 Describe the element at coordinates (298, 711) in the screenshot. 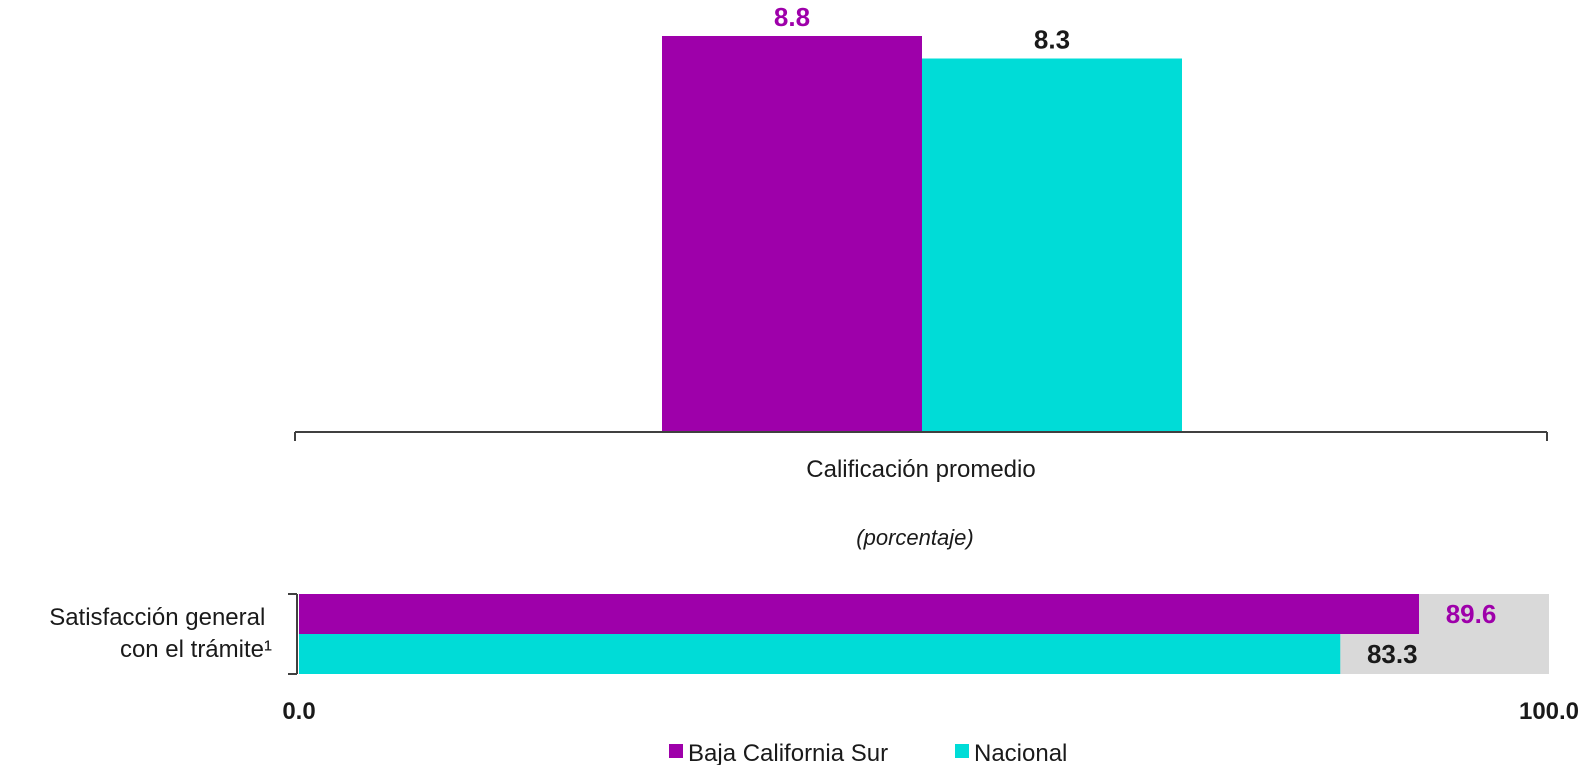

I see `x-tick-label-min: 0.0` at that location.